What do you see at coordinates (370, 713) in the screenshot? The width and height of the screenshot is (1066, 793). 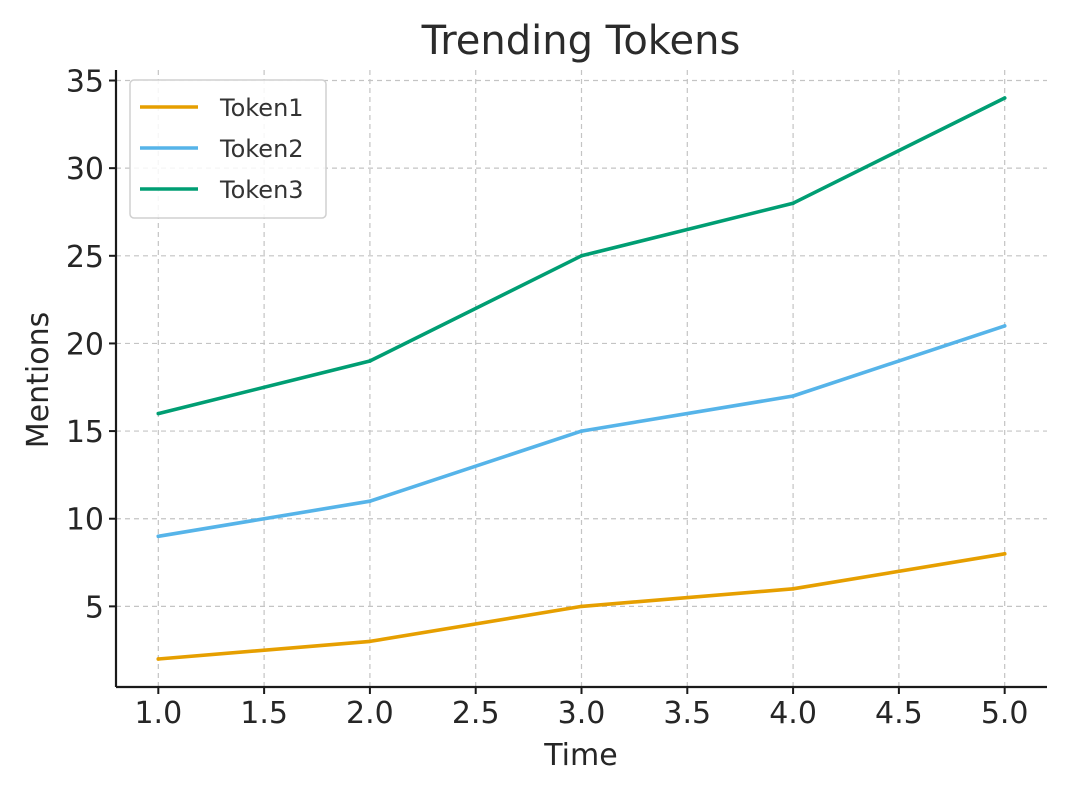 I see `x-tick-label: 2.0` at bounding box center [370, 713].